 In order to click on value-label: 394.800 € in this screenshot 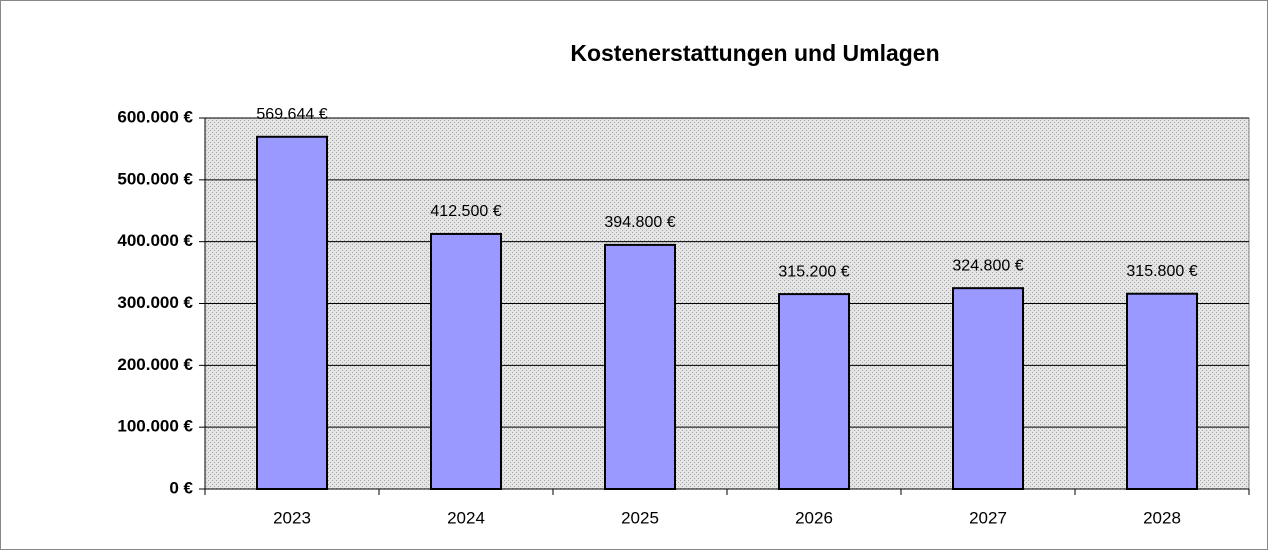, I will do `click(639, 222)`.